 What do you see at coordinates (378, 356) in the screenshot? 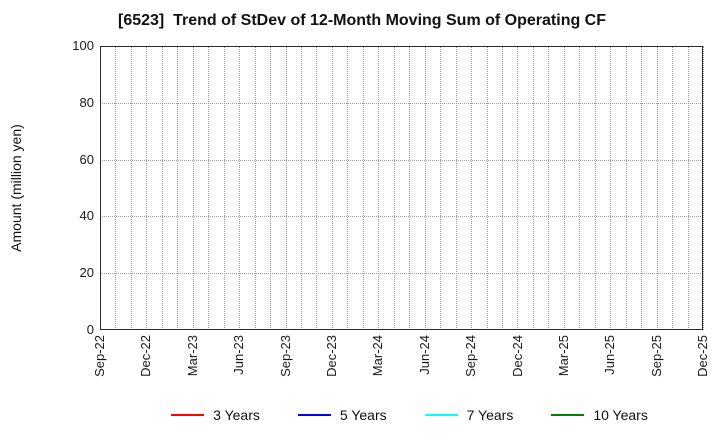
I see `x-tick-label: Mar-24` at bounding box center [378, 356].